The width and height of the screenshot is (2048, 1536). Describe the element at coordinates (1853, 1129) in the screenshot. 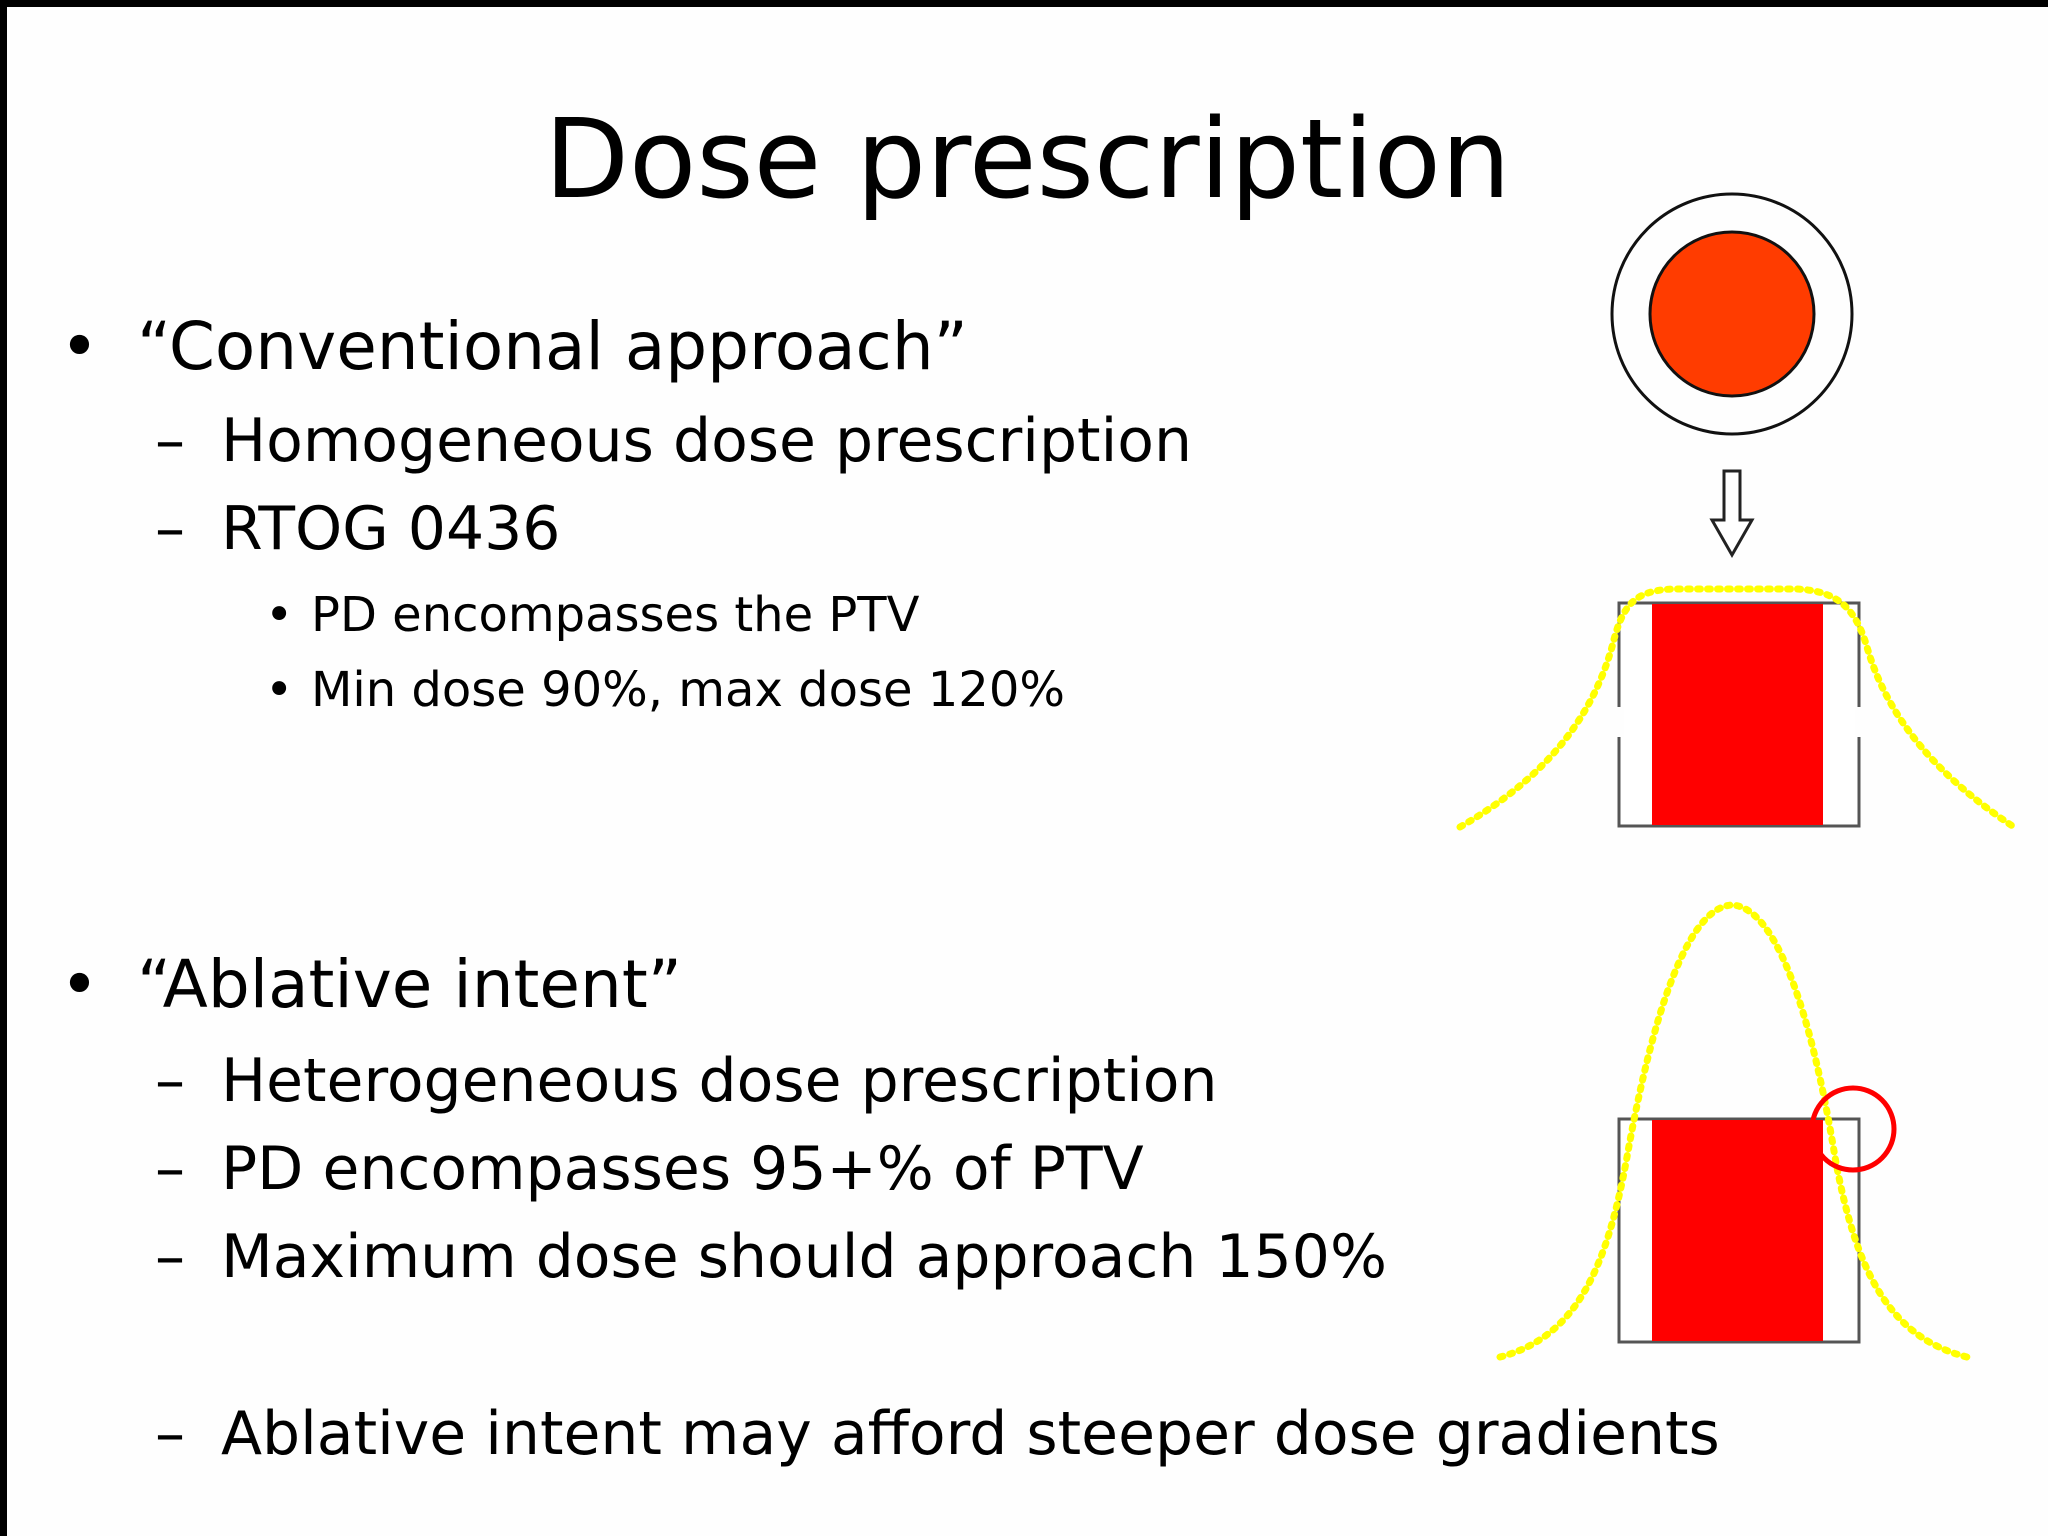

I see `highlight-circle` at that location.